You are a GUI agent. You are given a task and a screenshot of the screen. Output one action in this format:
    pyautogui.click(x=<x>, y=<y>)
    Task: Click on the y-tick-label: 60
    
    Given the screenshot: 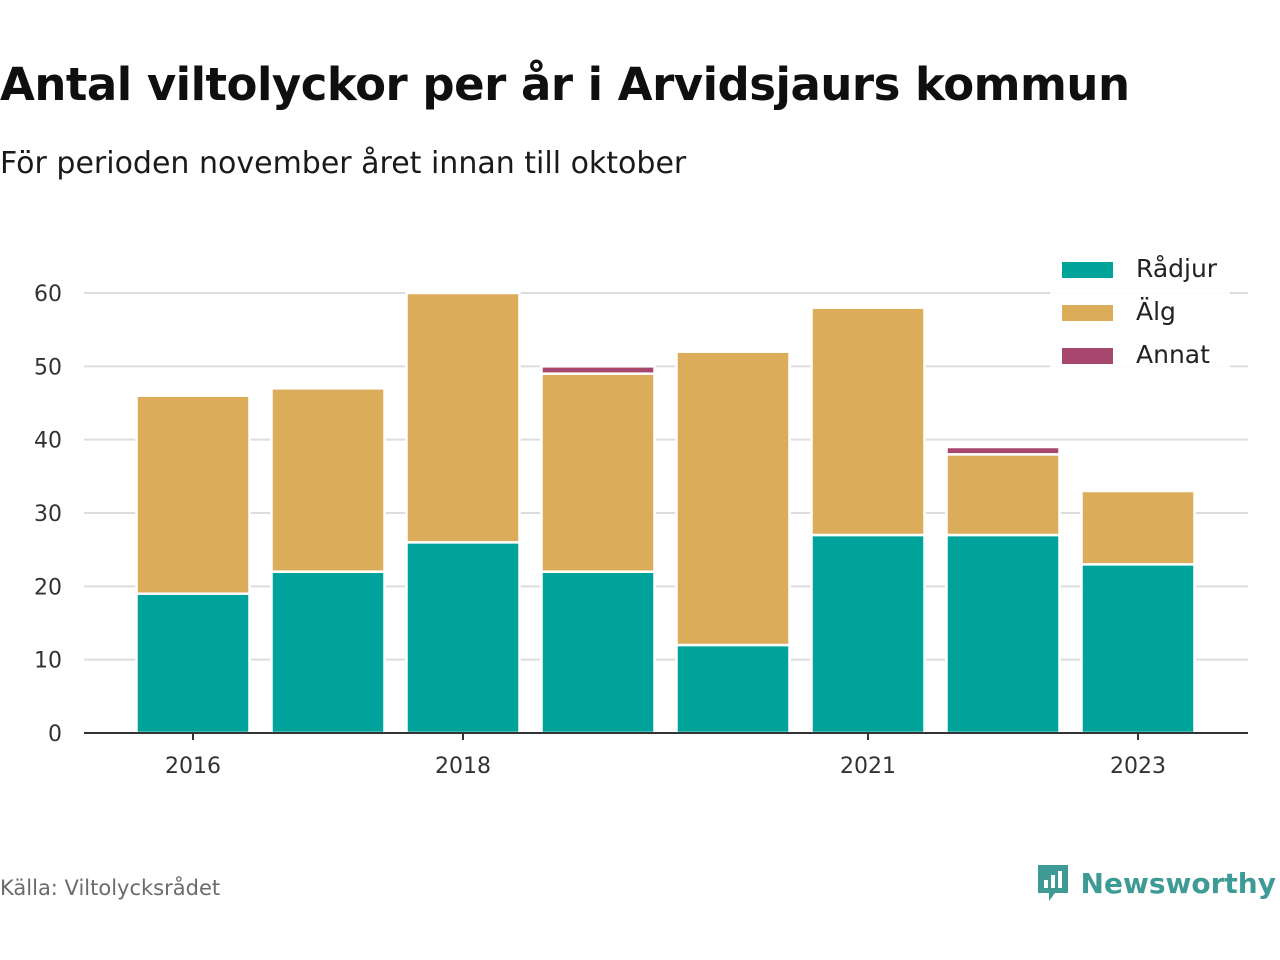 What is the action you would take?
    pyautogui.click(x=48, y=294)
    